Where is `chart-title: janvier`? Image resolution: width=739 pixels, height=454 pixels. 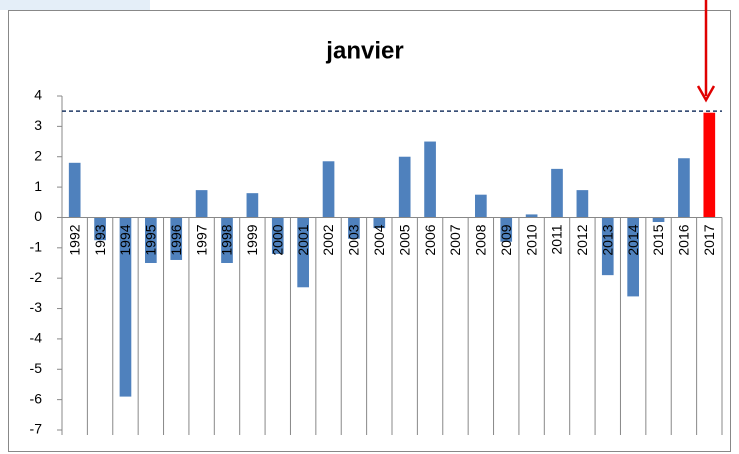 chart-title: janvier is located at coordinates (364, 50).